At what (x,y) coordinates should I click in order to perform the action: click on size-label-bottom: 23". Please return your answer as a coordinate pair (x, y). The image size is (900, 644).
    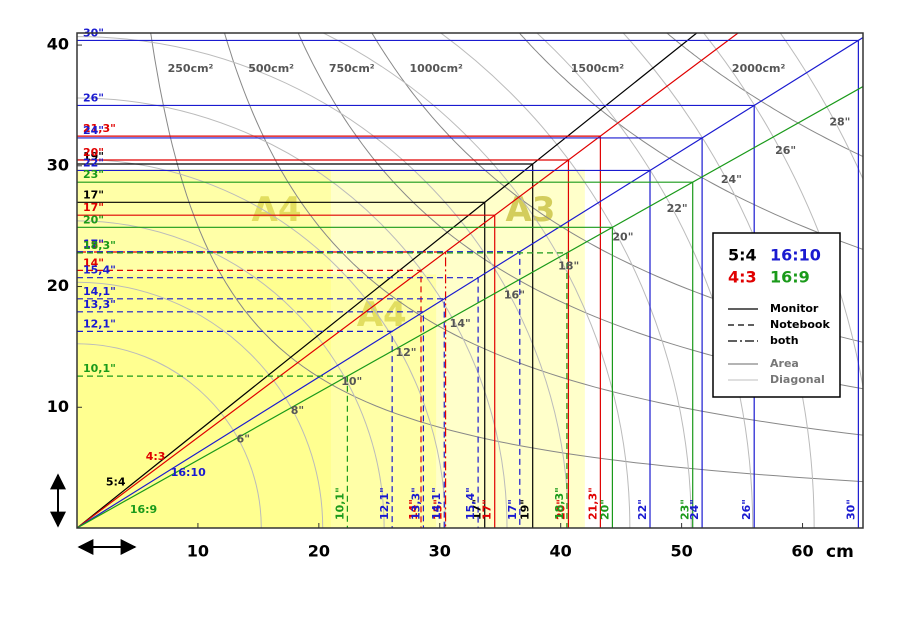
    Looking at the image, I should click on (685, 509).